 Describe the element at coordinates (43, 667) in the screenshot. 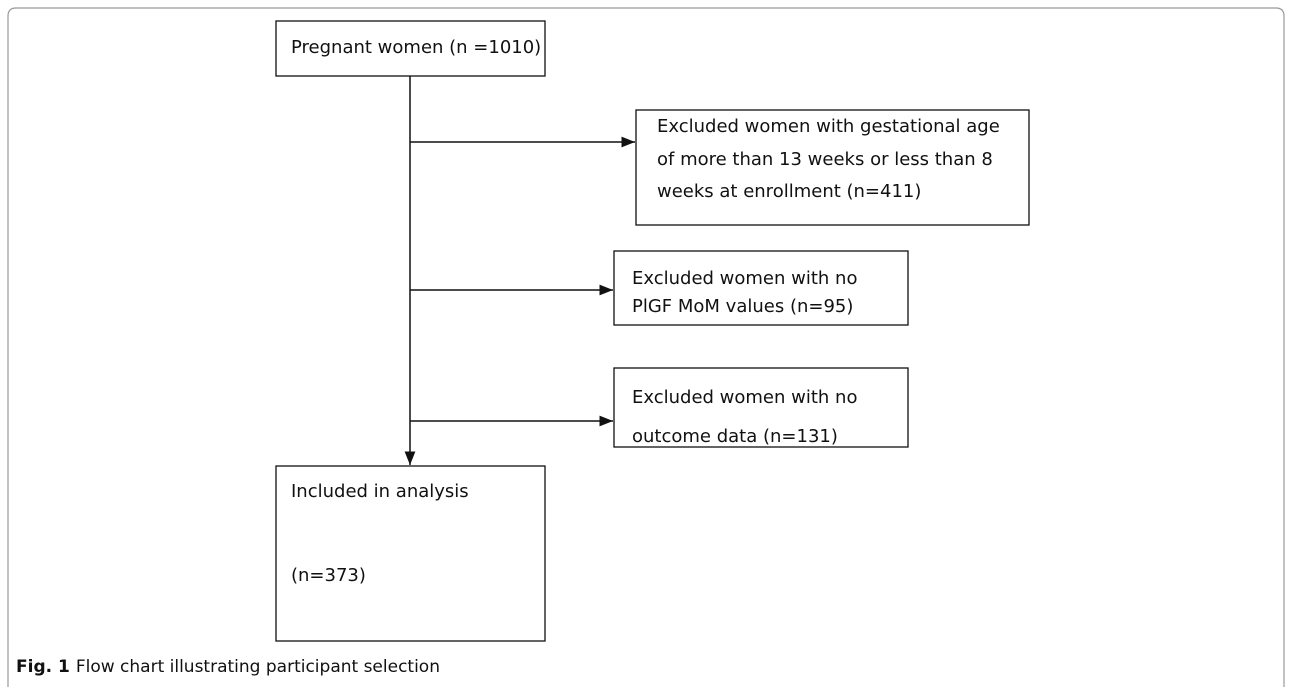

I see `caption-label: Fig. 1` at that location.